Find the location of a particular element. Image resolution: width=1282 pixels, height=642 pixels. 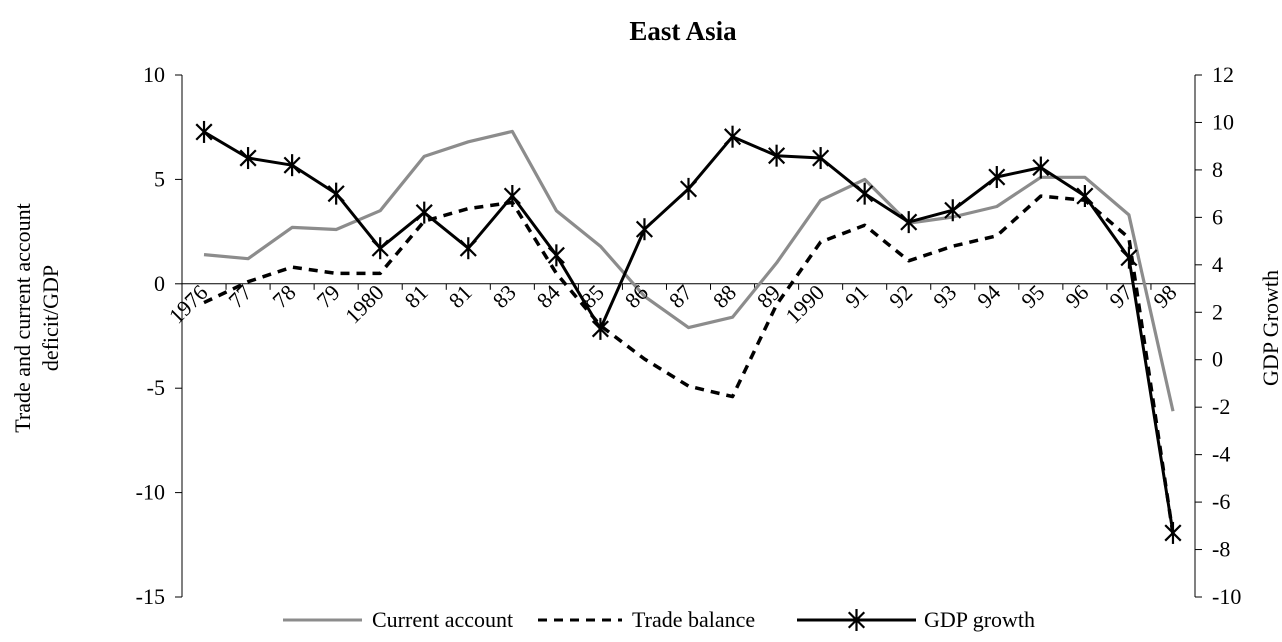

legend: Current account Trade balance GDP growth is located at coordinates (659, 619).